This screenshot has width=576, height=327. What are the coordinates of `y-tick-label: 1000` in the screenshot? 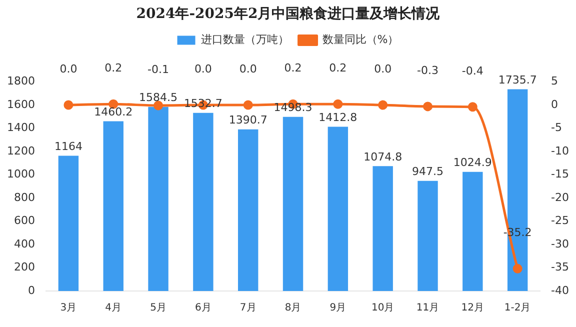 It's located at (20, 174).